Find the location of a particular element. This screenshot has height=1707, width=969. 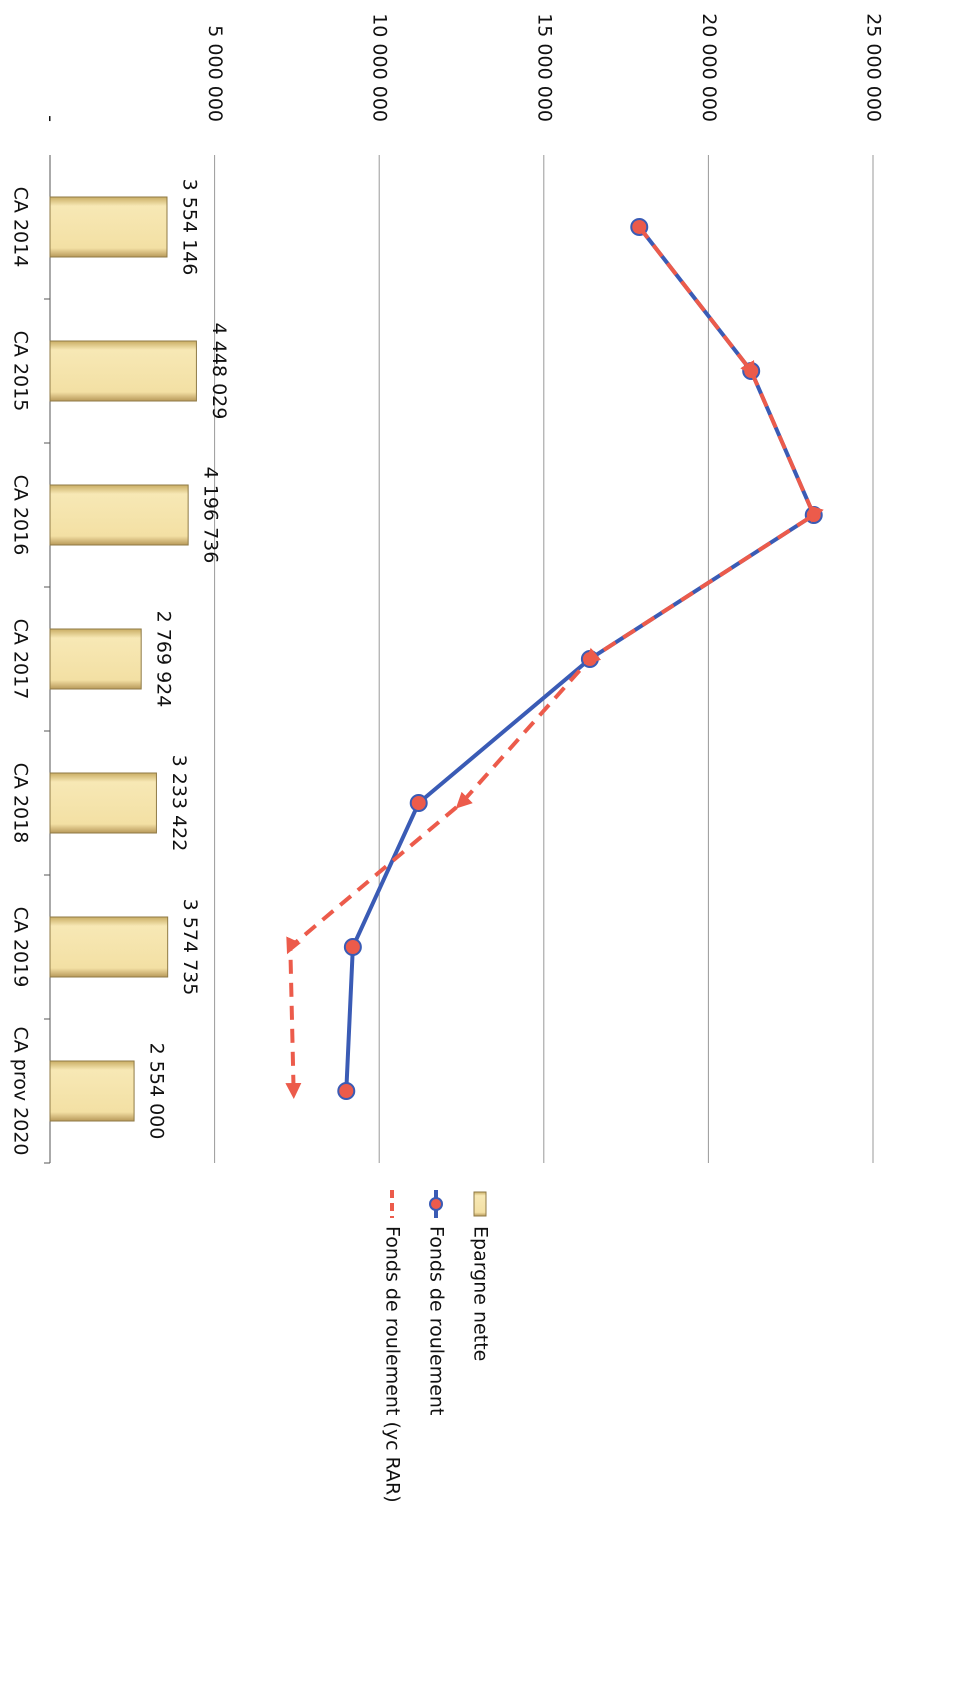

value-label: 4 196 736 is located at coordinates (211, 515).